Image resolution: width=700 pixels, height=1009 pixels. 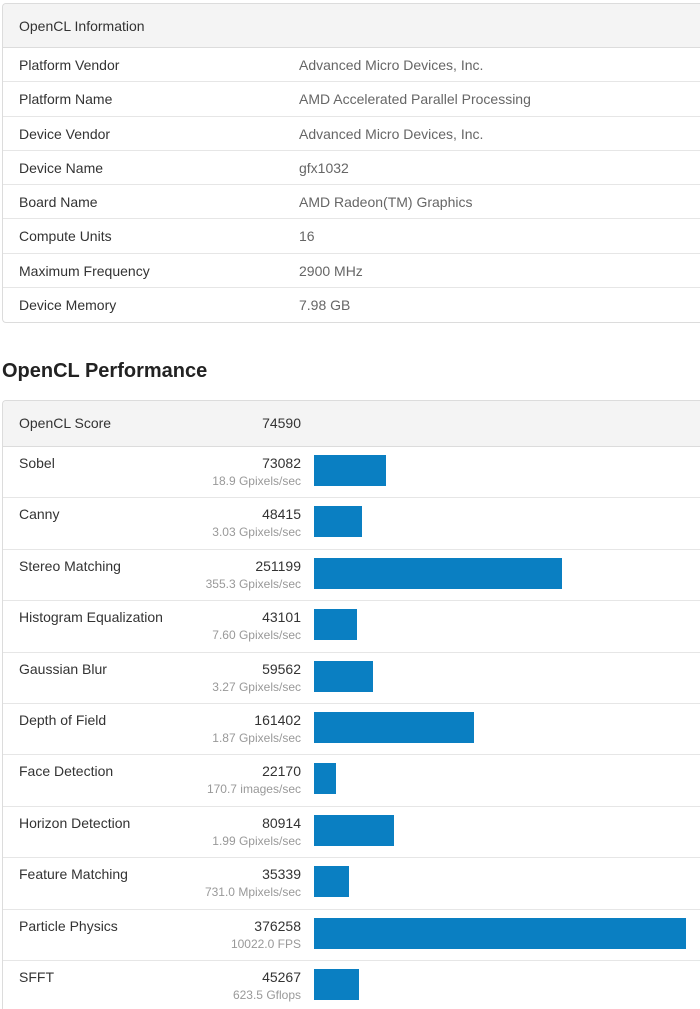 I want to click on benchmark-unit: 18.9 Gpixels/sec, so click(x=256, y=481).